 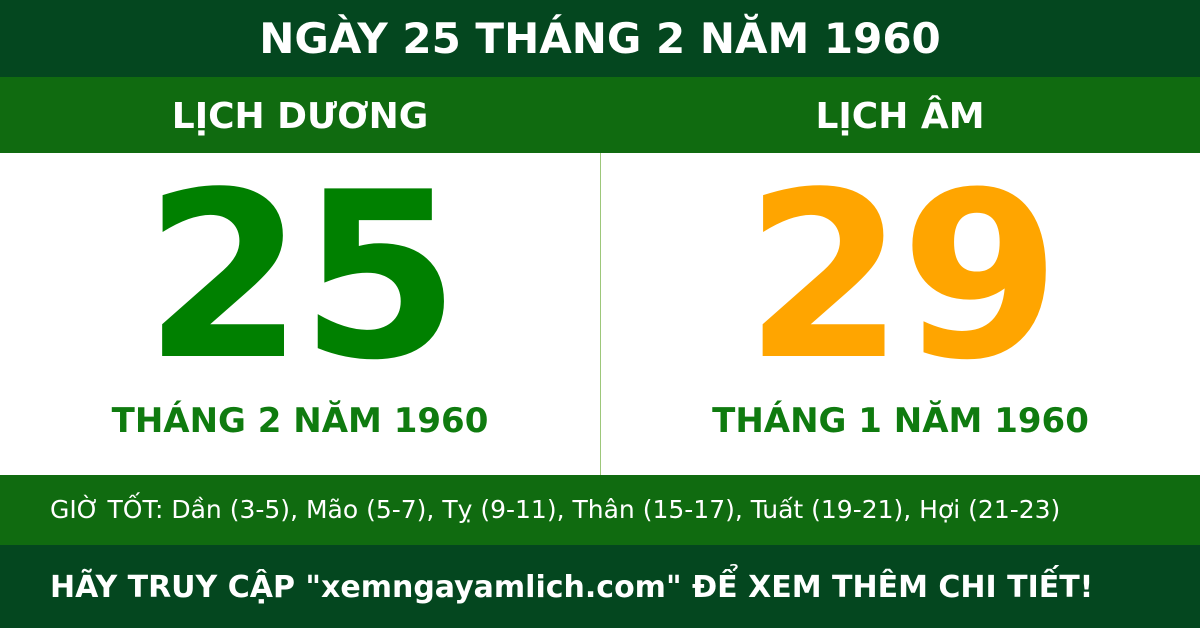 I want to click on calendar-headers: LỊCH DƯƠNG LỊCH ÂM, so click(x=600, y=115).